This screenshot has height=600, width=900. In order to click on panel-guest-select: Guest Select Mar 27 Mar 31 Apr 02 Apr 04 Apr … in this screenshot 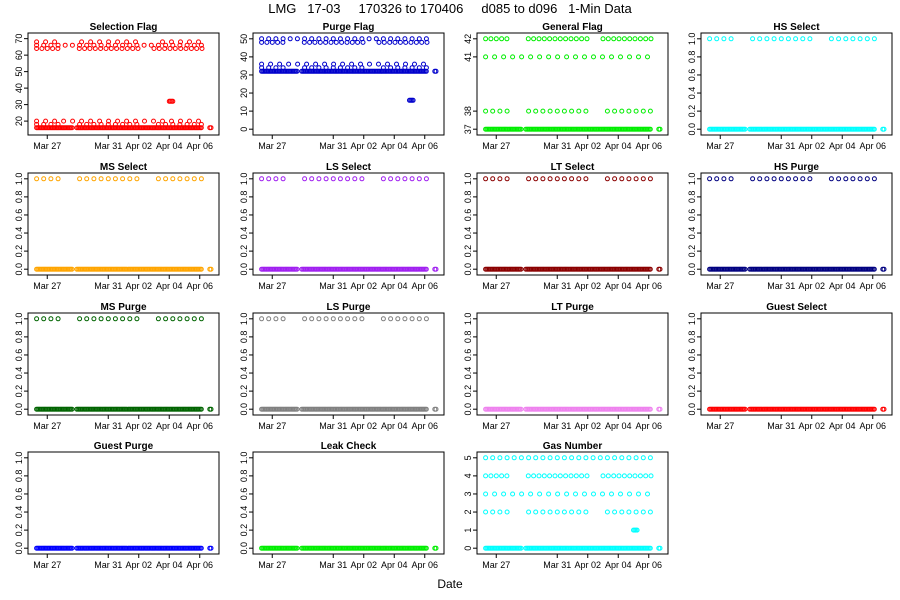, I will do `click(790, 366)`.